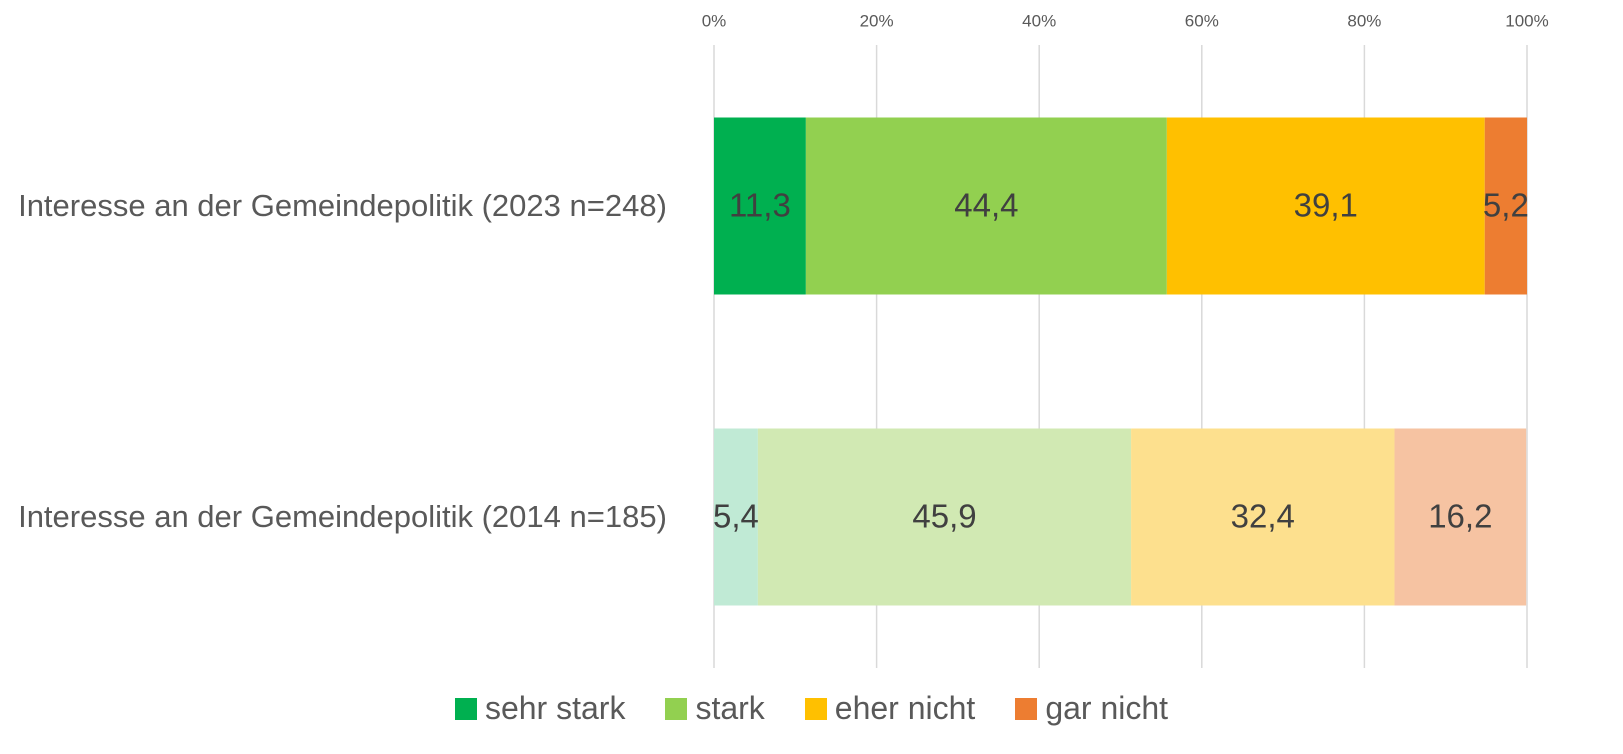  I want to click on data-label: 39,1, so click(1326, 205).